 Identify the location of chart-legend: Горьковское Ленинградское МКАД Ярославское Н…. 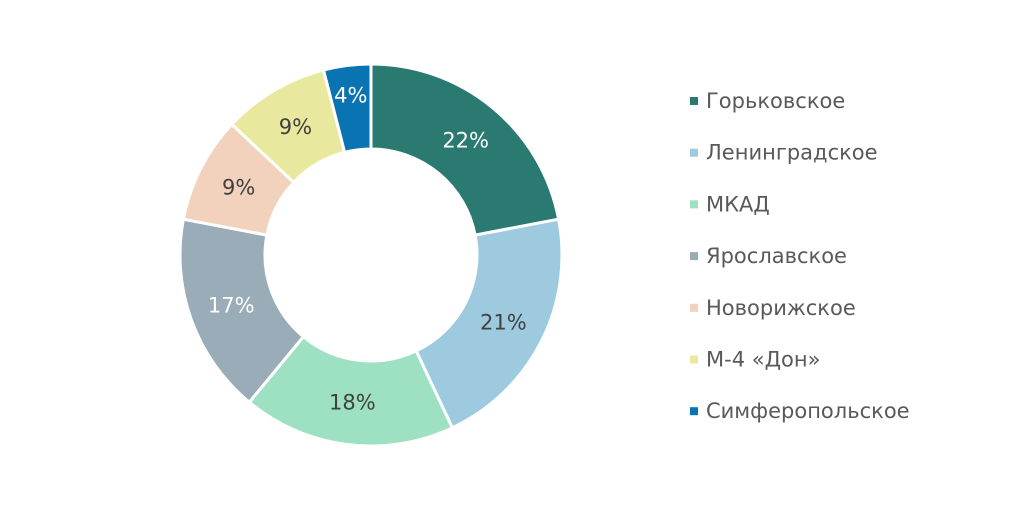
(800, 256).